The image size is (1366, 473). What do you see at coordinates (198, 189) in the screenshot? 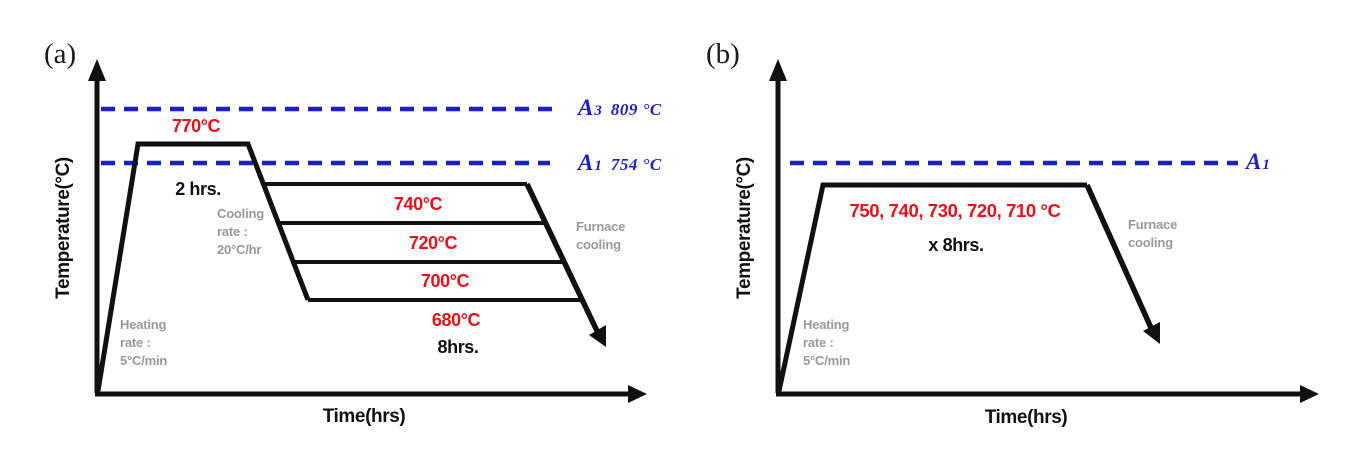
I see `peak-hold-label: 2 hrs.` at bounding box center [198, 189].